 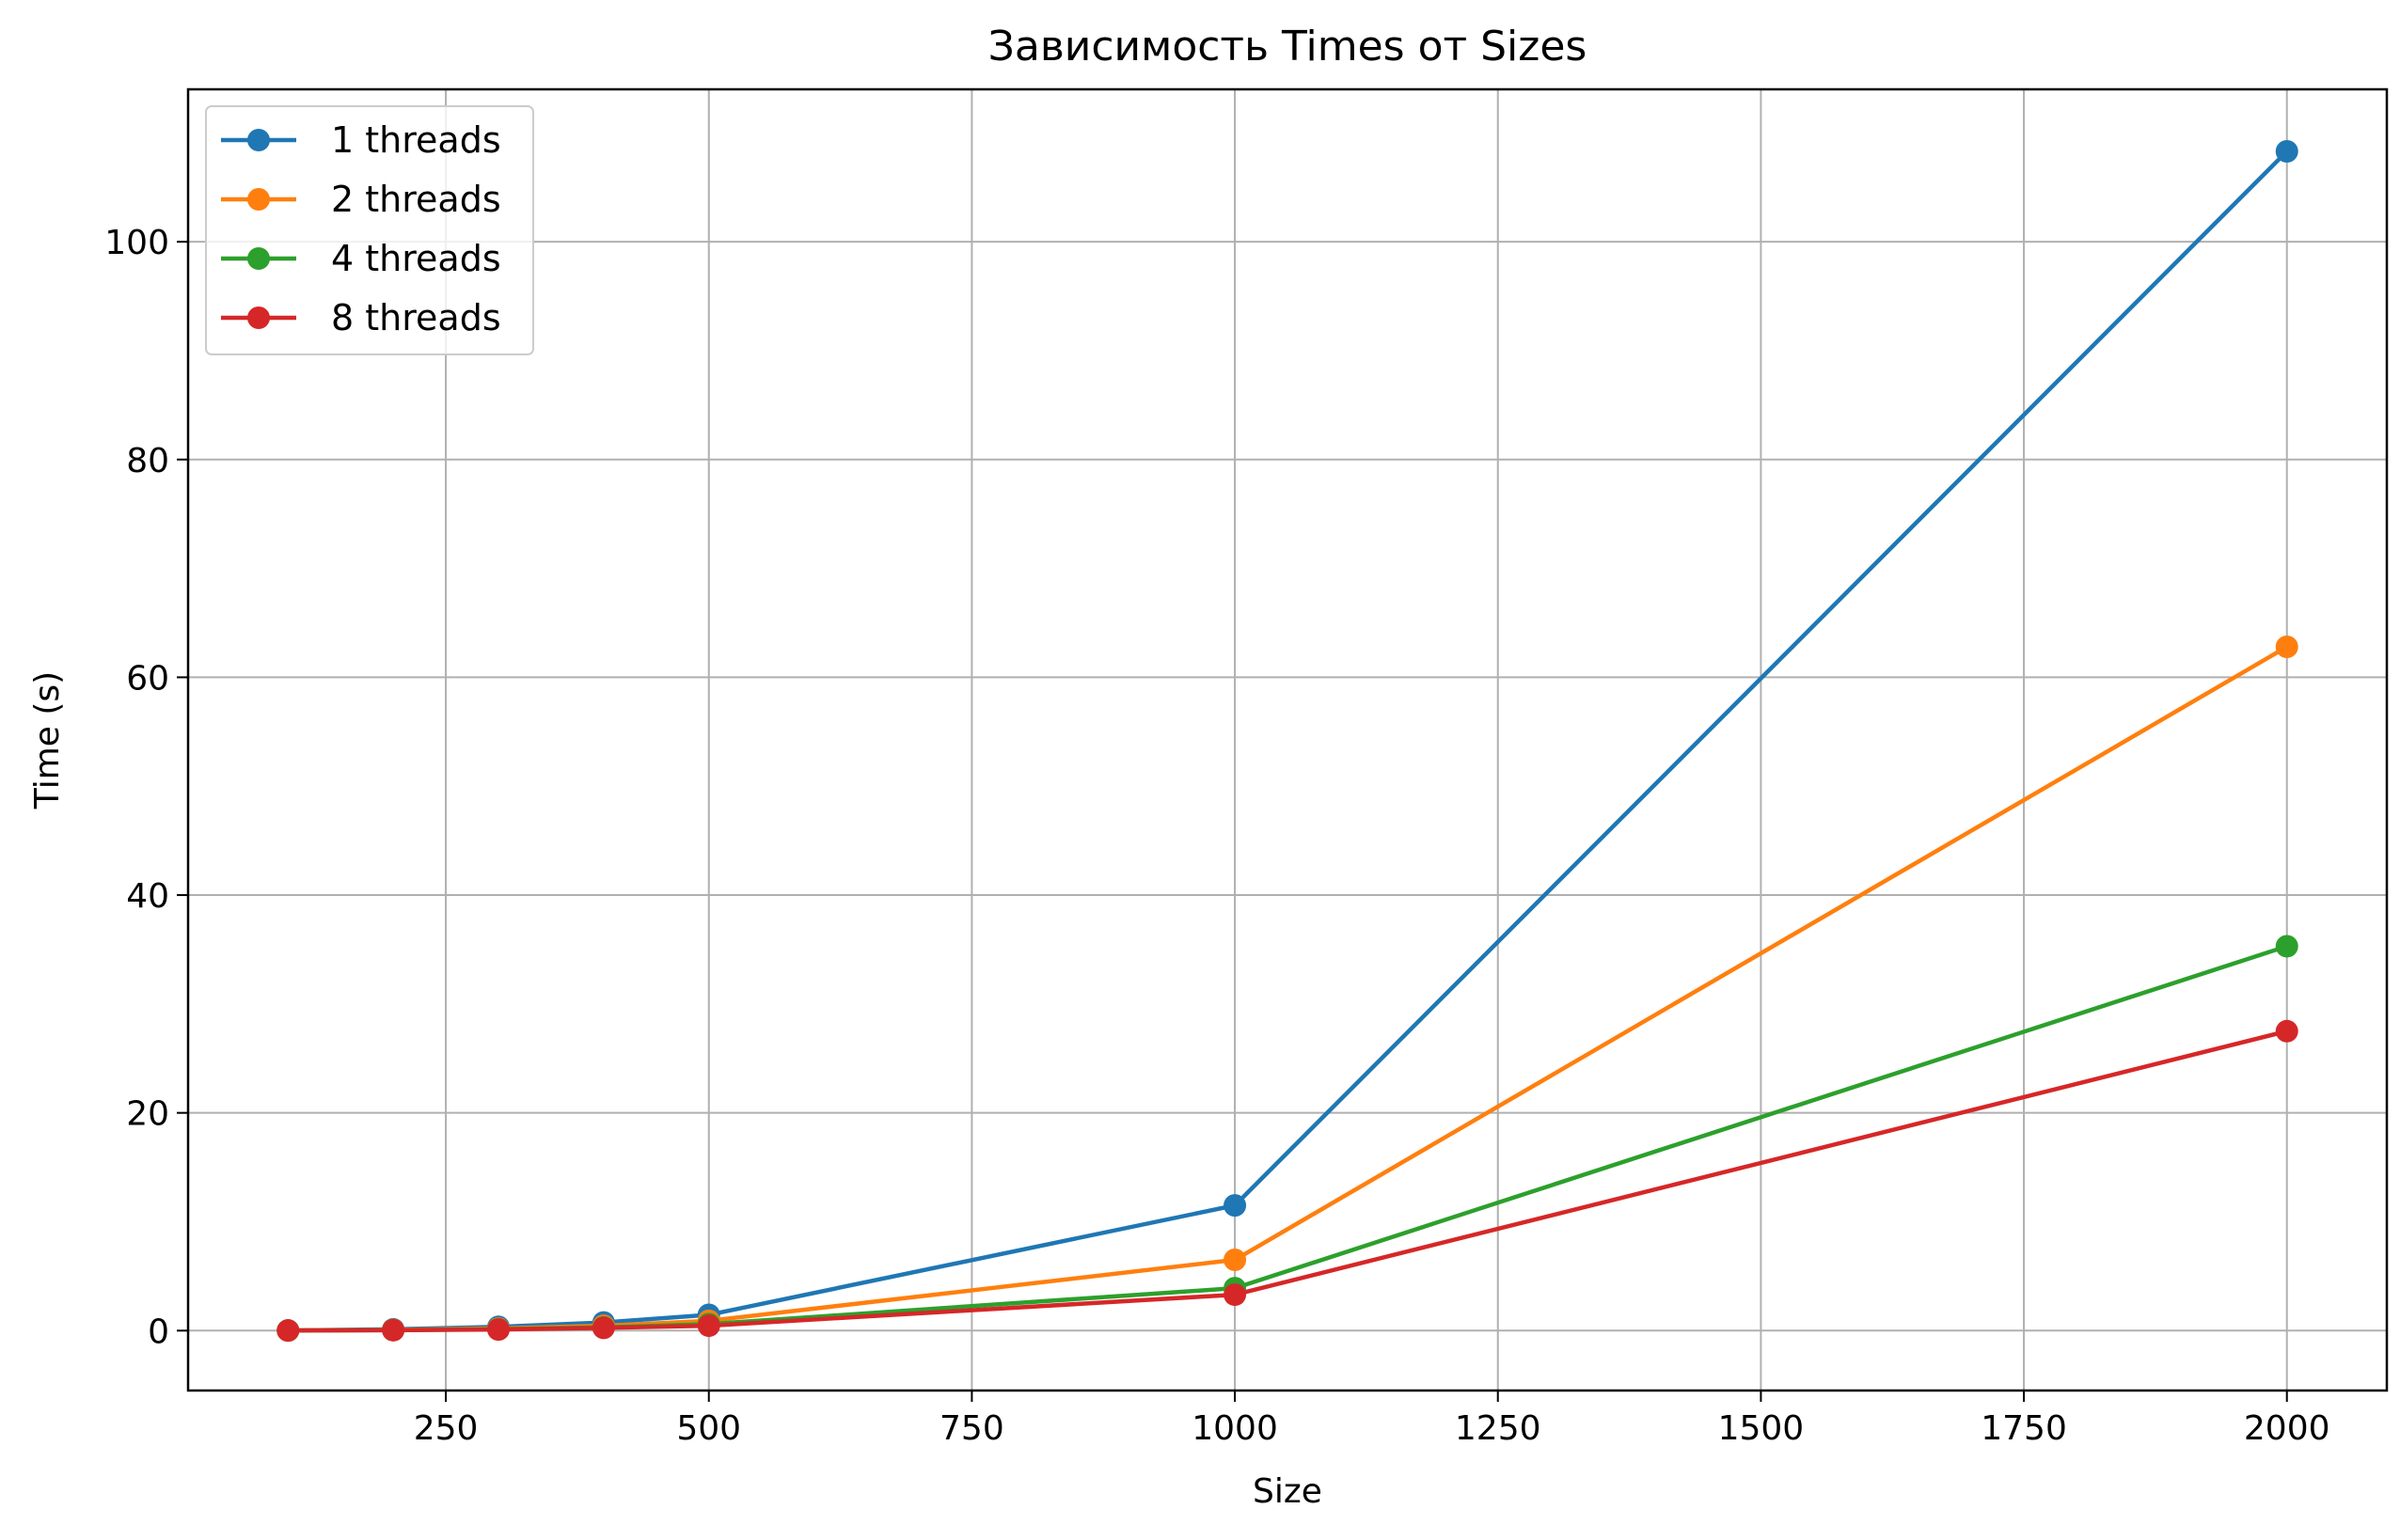 I want to click on legend-entry: 2 threads, so click(x=361, y=200).